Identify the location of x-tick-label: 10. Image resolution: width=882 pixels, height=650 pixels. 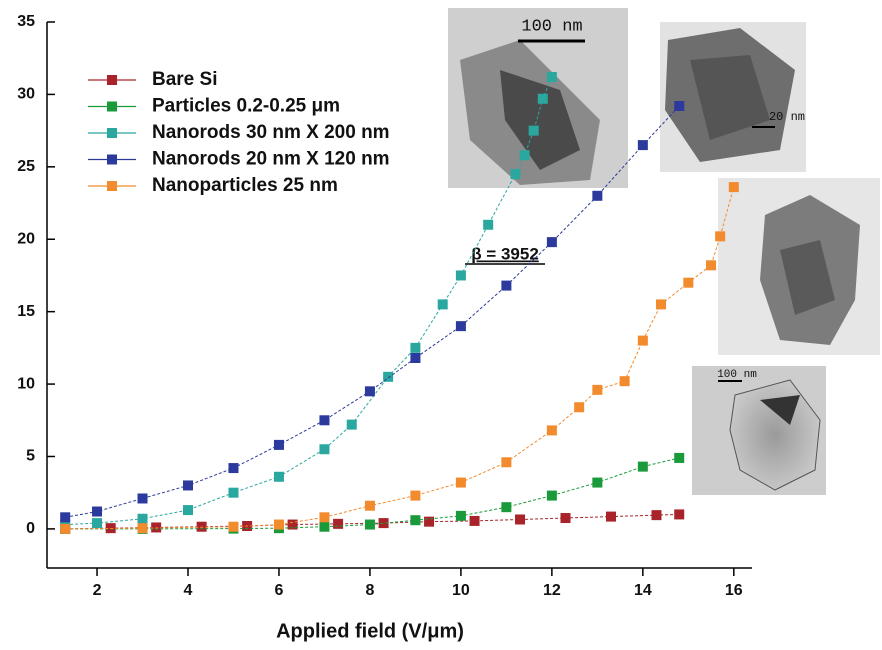
(461, 590).